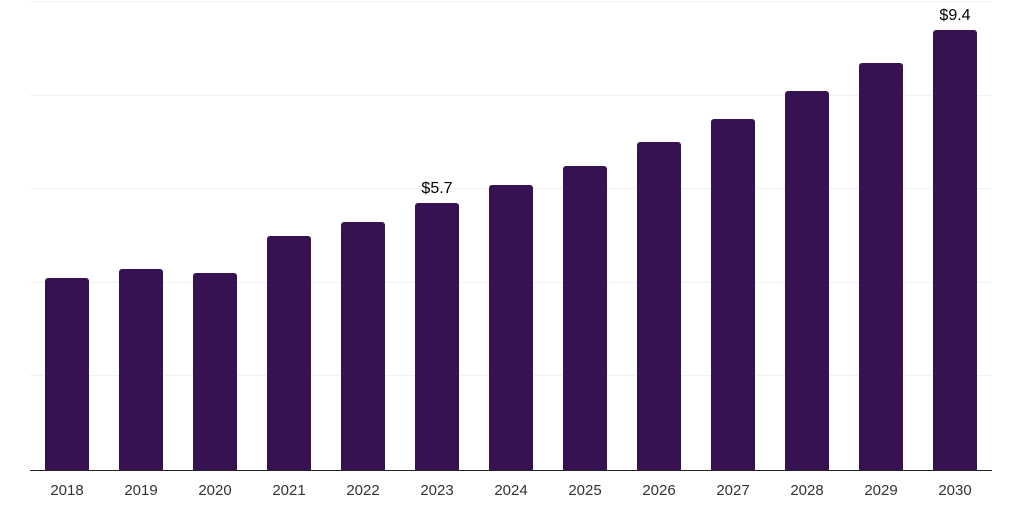 The width and height of the screenshot is (1024, 512). I want to click on bar-slot-2018, so click(67, 236).